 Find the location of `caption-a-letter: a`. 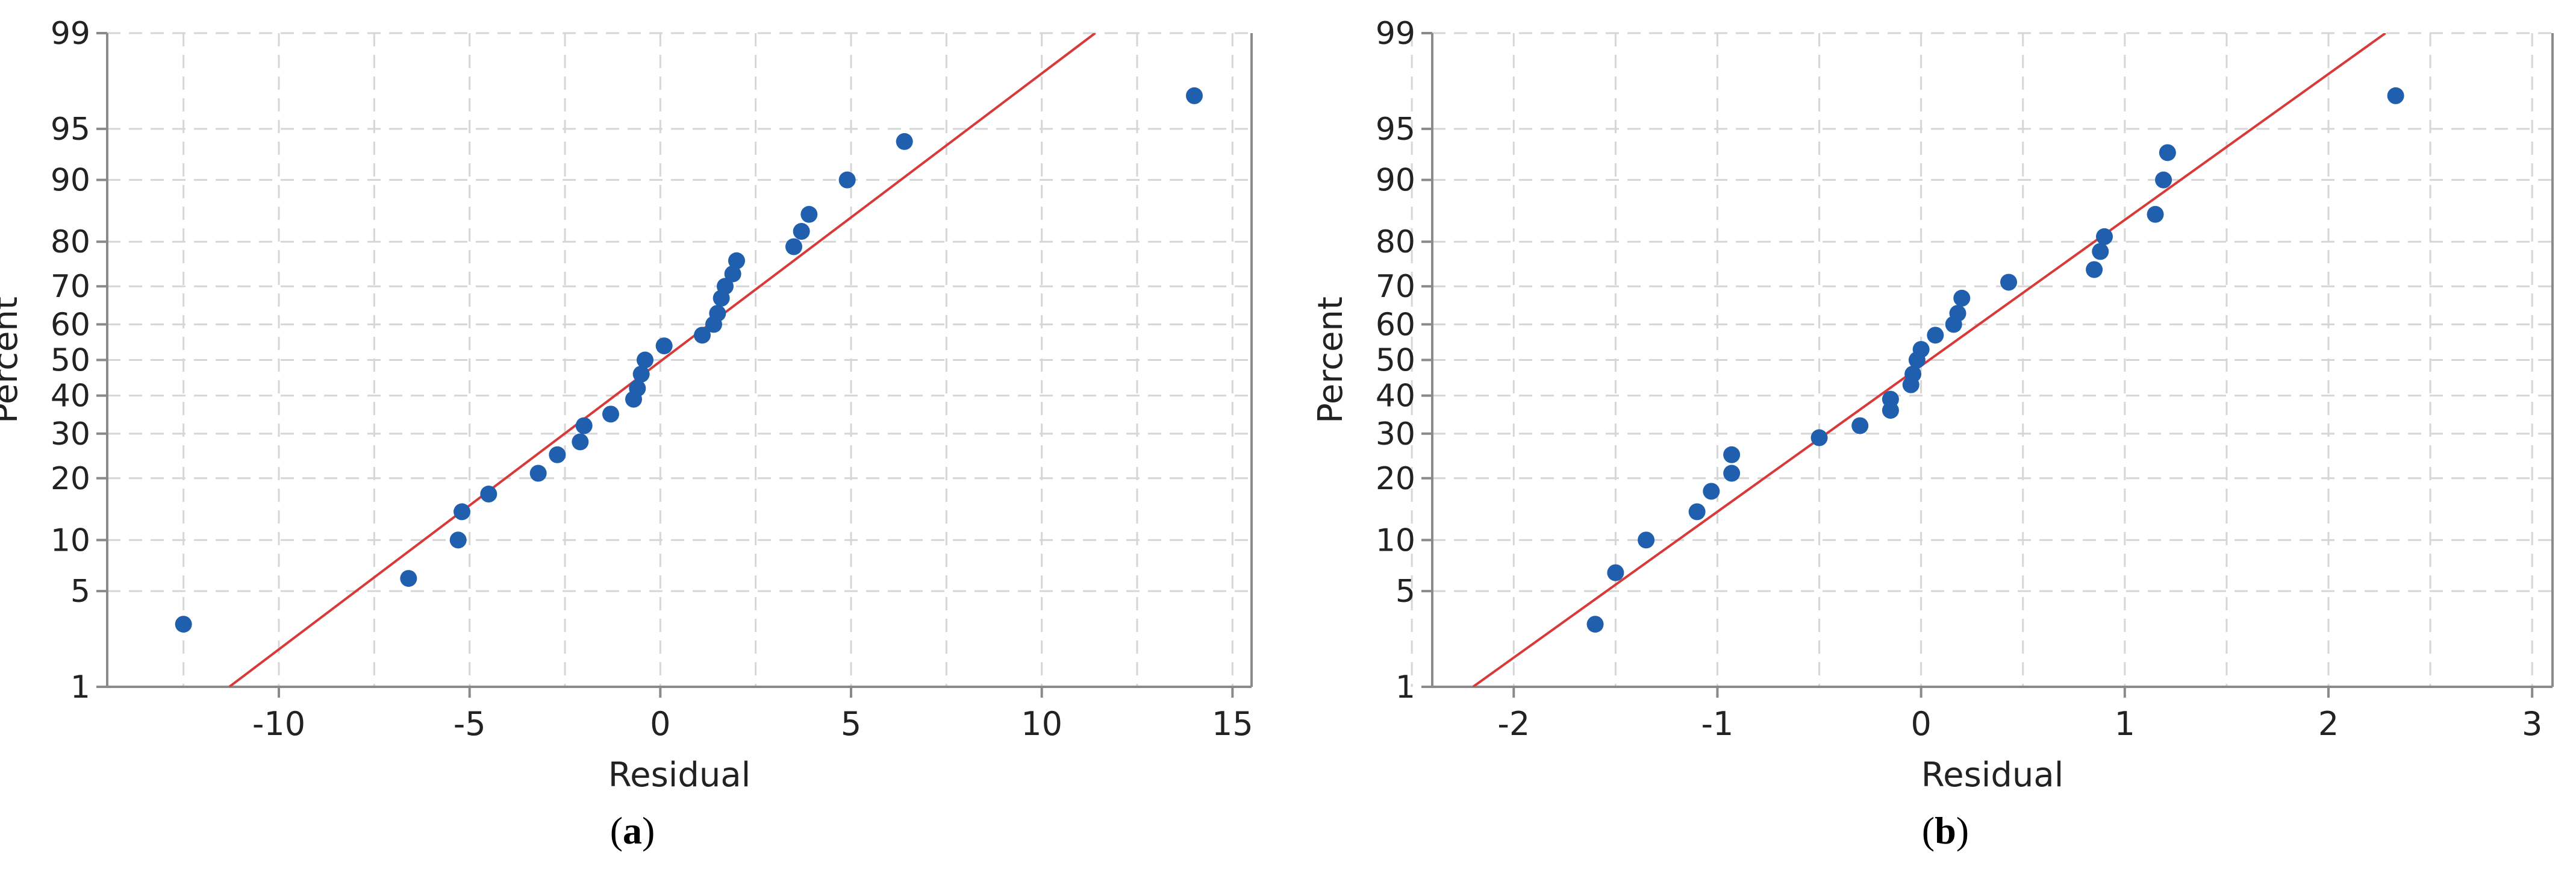

caption-a-letter: a is located at coordinates (632, 830).